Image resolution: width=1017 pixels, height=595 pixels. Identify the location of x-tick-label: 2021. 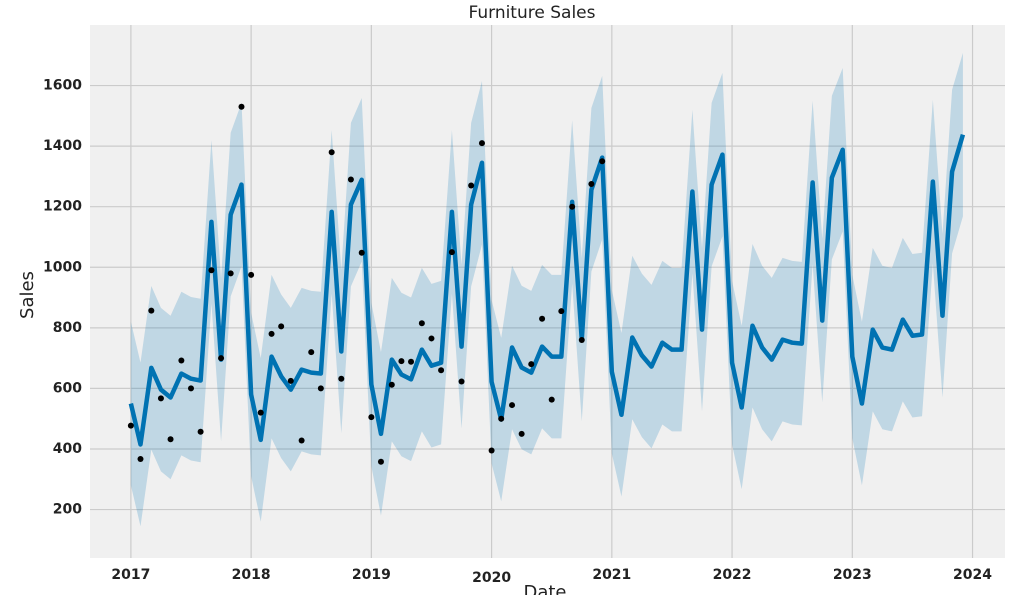
(611, 575).